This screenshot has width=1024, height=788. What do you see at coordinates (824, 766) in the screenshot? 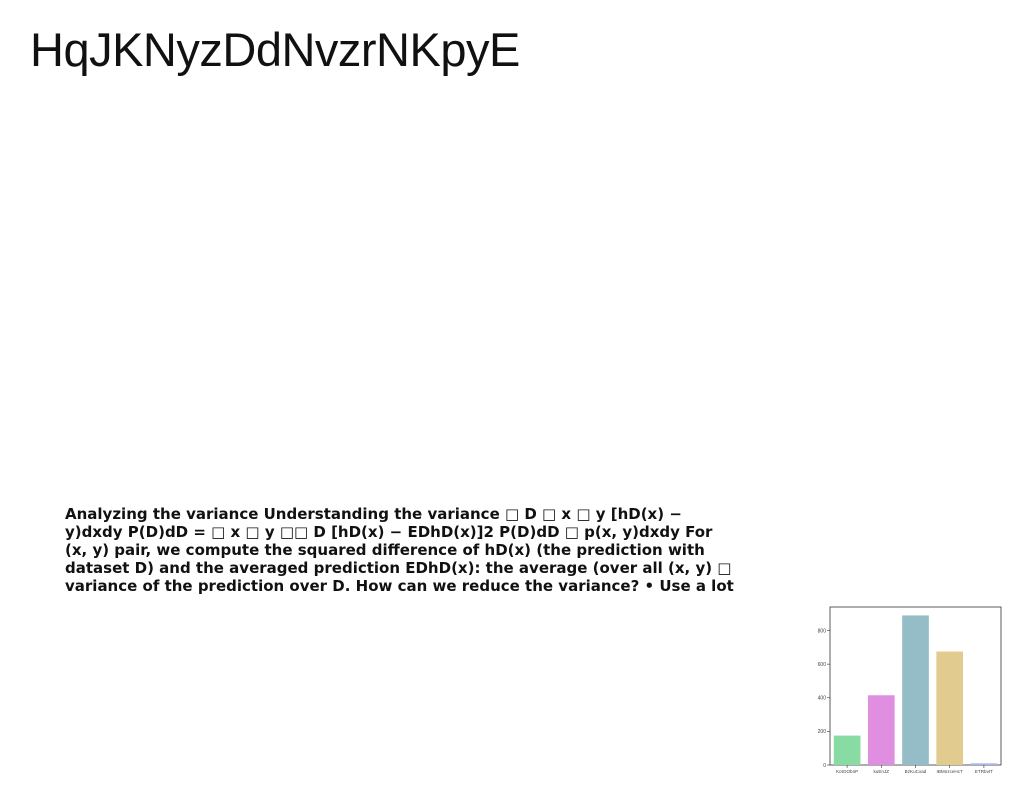
I see `y-tick-label: 0` at bounding box center [824, 766].